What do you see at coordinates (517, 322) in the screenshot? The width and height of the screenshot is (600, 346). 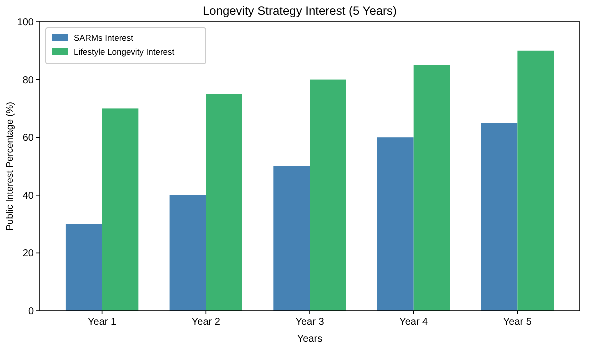 I see `x-tick-label: Year 5` at bounding box center [517, 322].